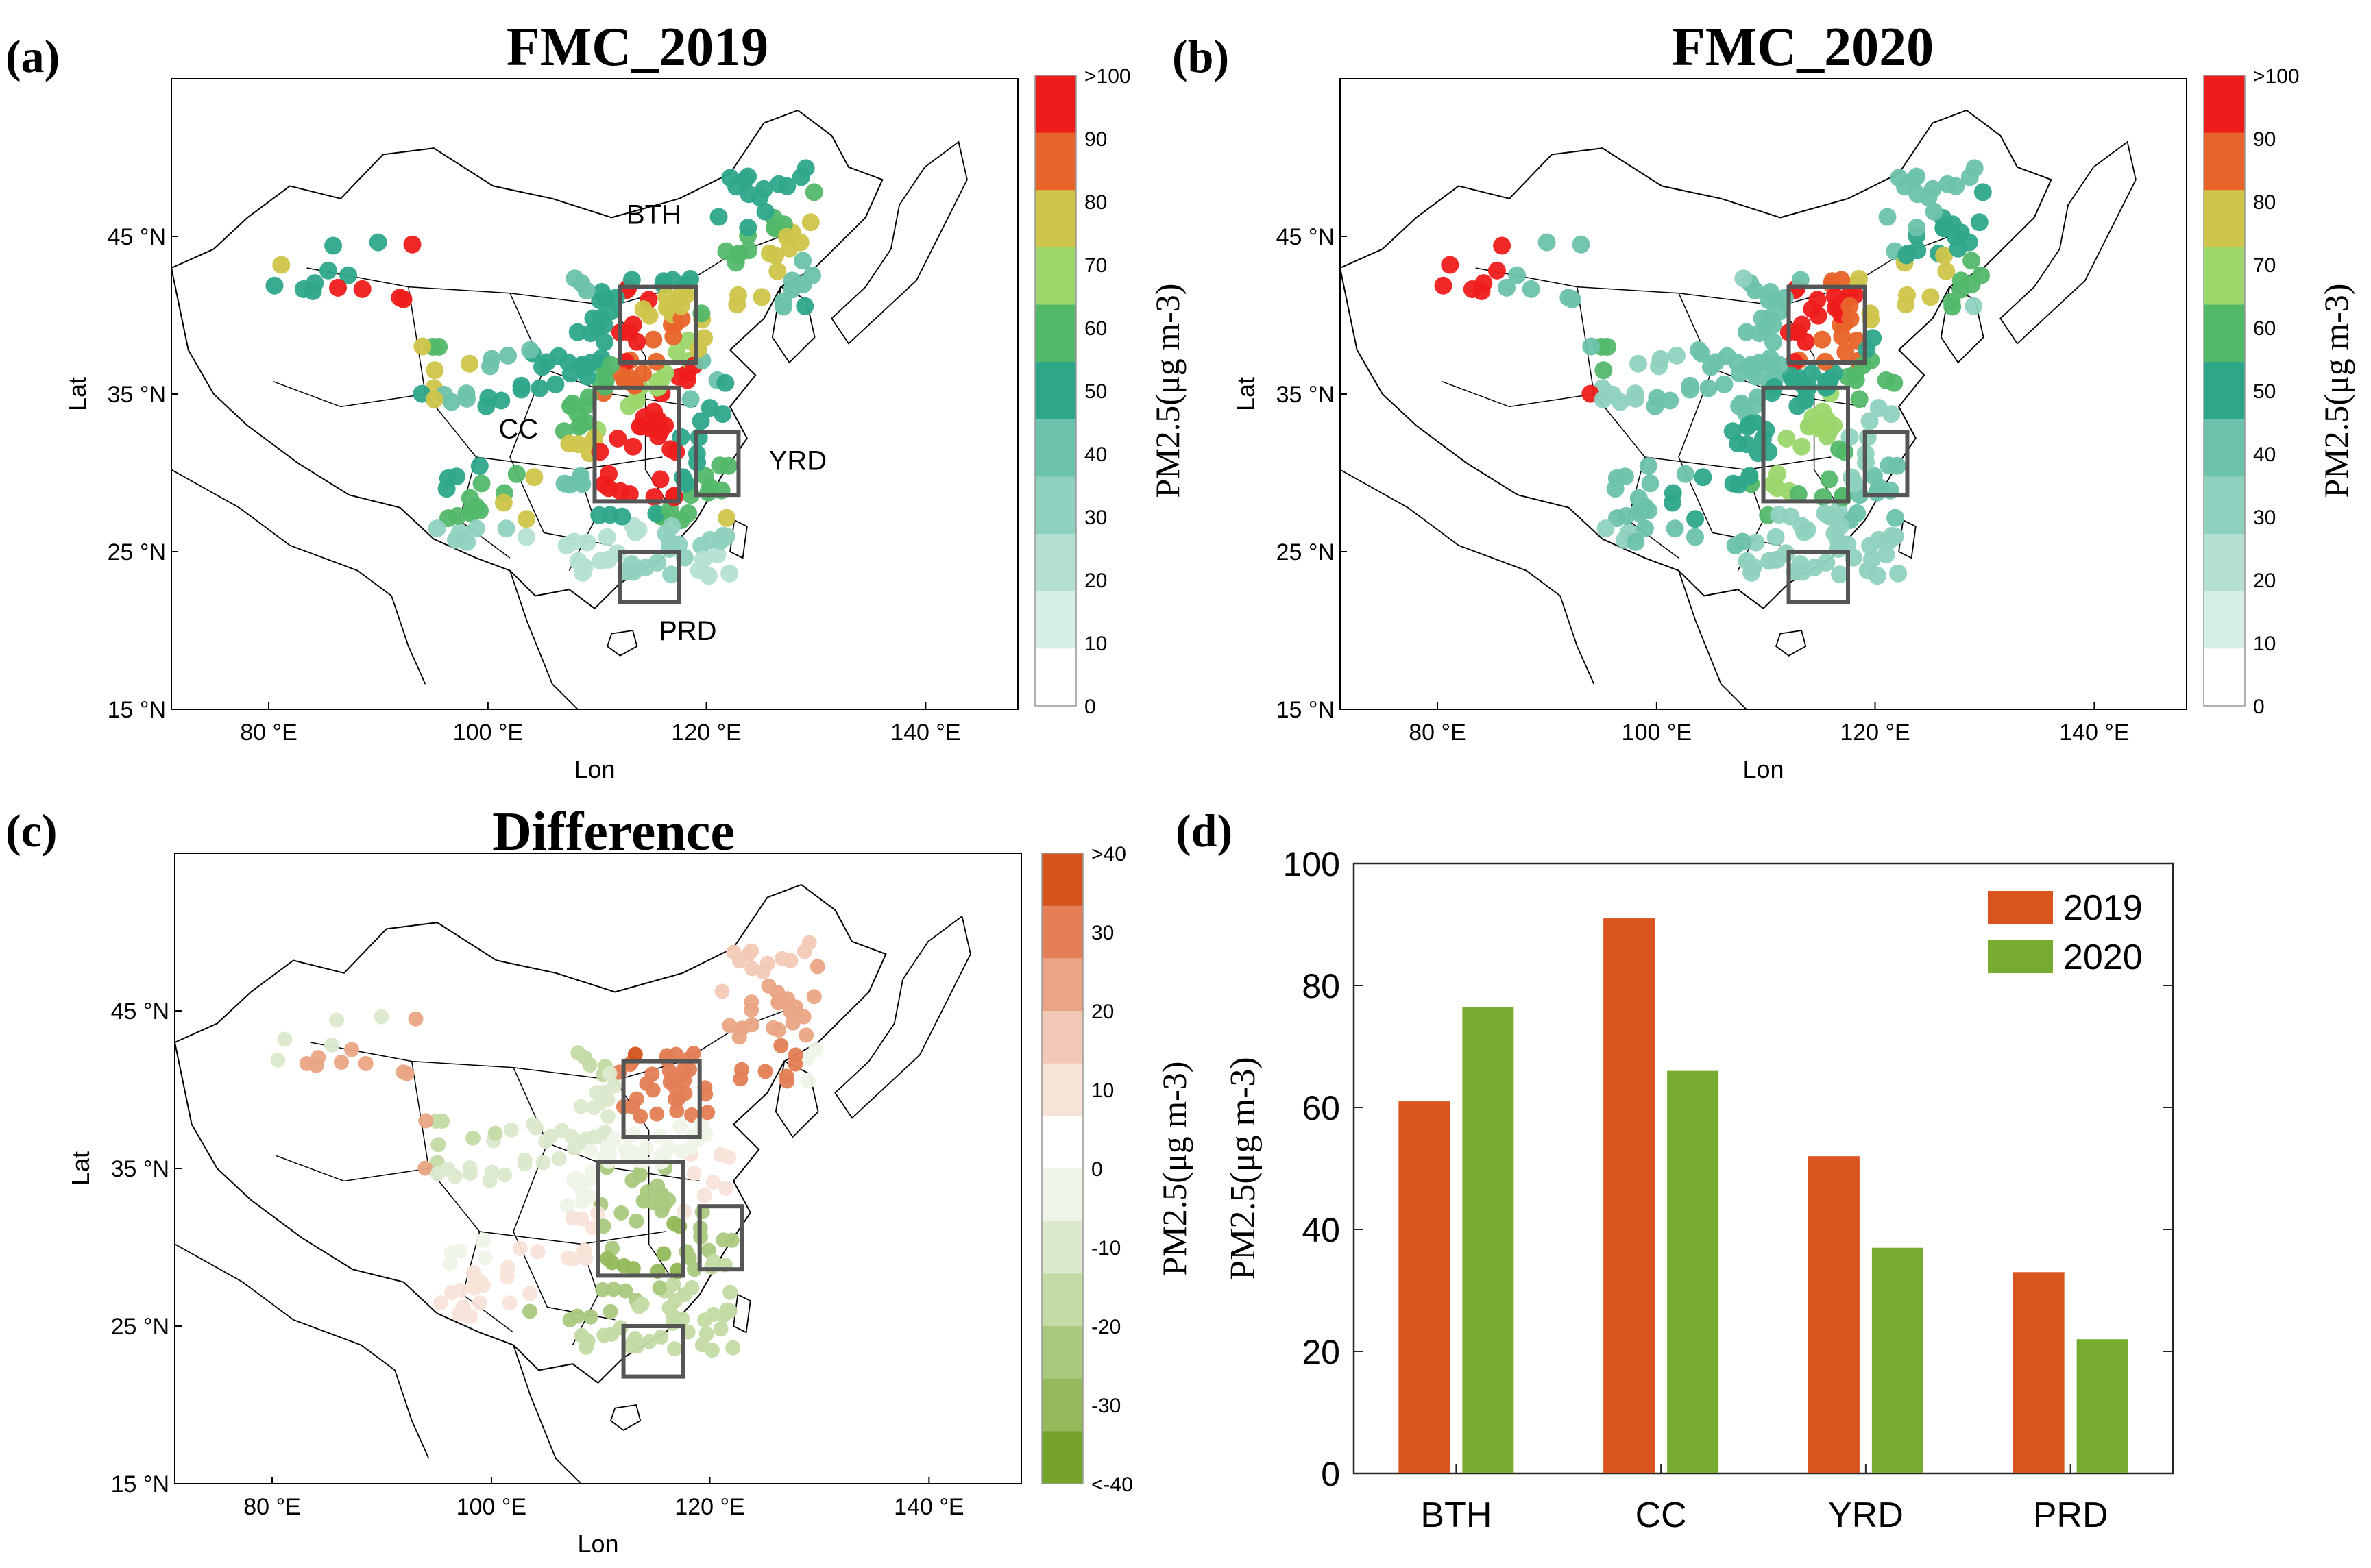 The image size is (2371, 1568). I want to click on panel-a-label: (a), so click(32, 56).